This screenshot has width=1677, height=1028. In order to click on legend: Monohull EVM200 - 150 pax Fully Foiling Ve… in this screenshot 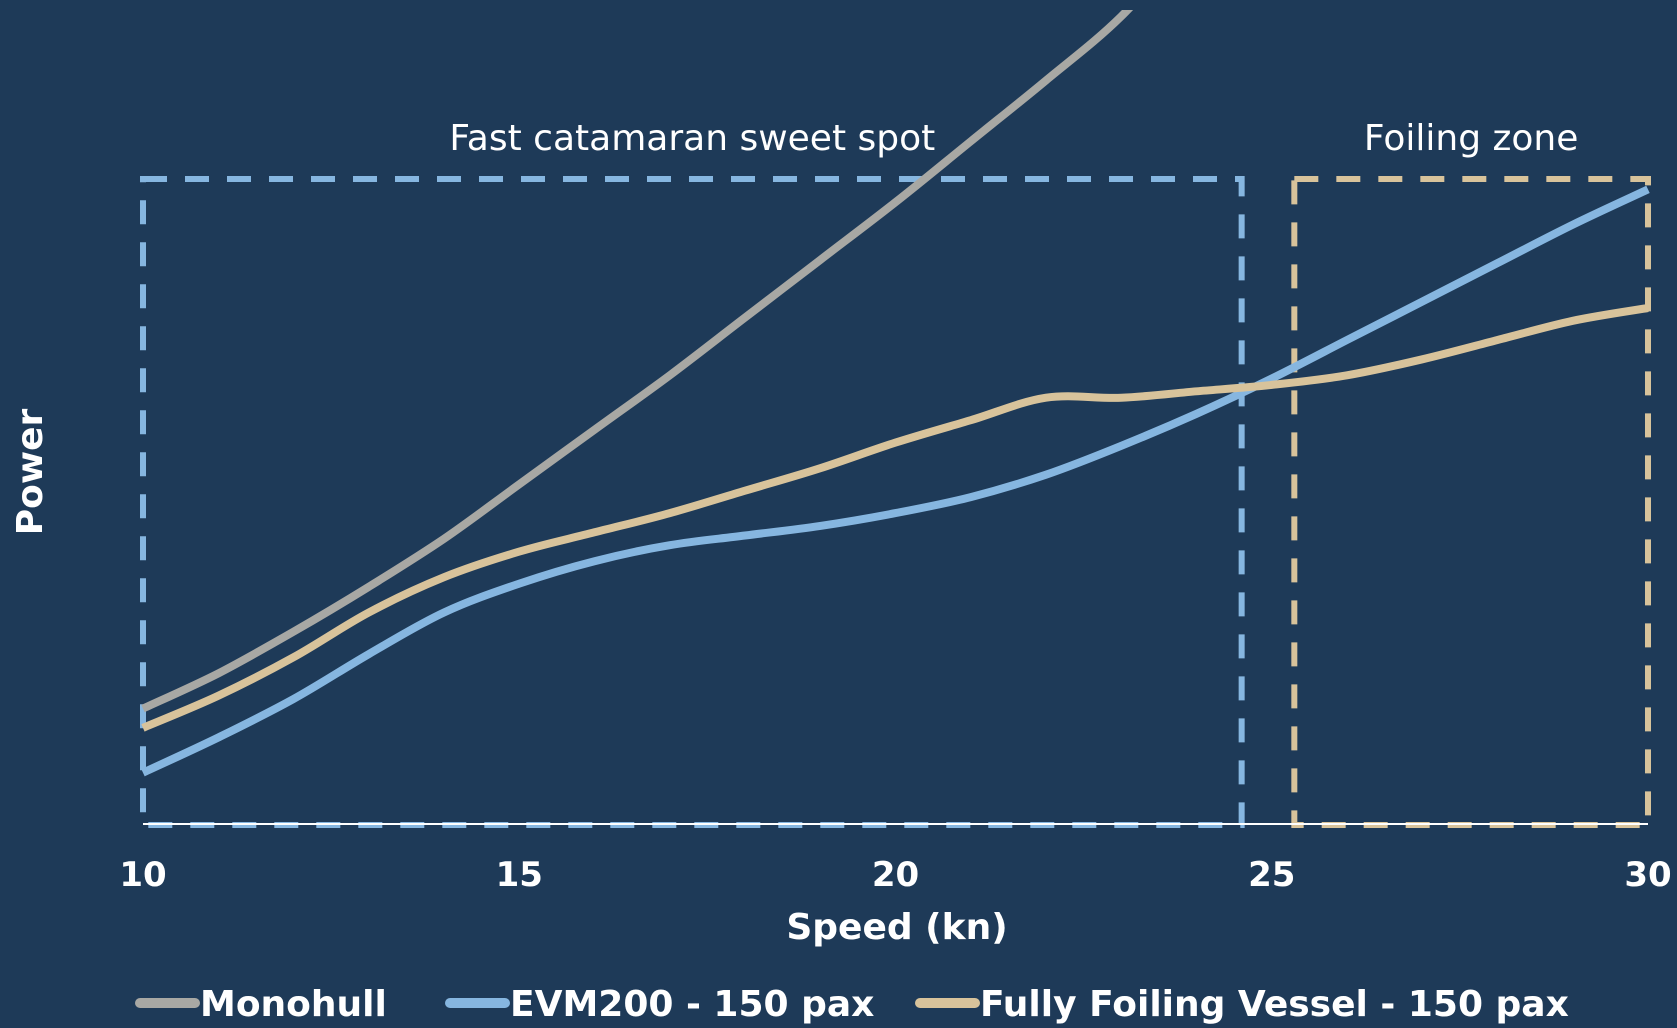, I will do `click(852, 1004)`.